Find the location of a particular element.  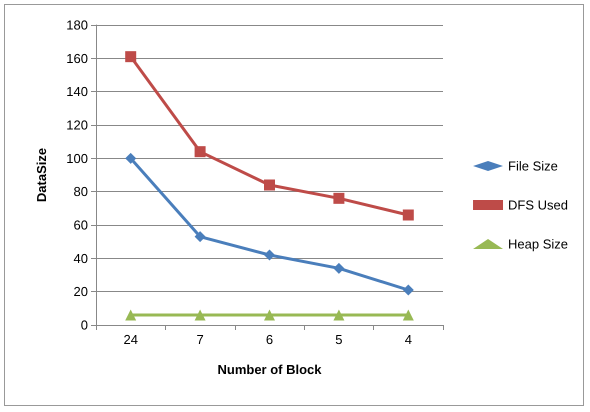

x-tick-label: 5 is located at coordinates (339, 339).